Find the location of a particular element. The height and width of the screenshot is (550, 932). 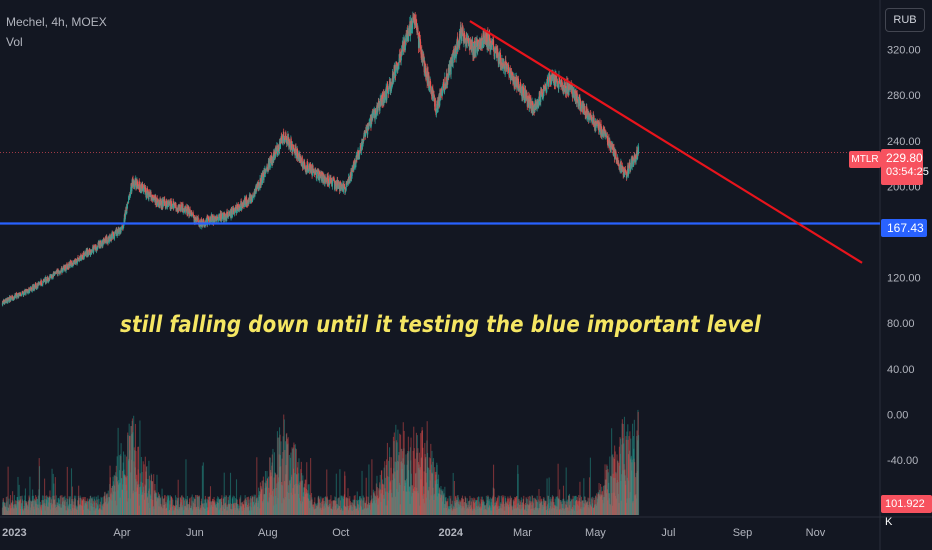

x-tick-label: Apr is located at coordinates (121, 533).